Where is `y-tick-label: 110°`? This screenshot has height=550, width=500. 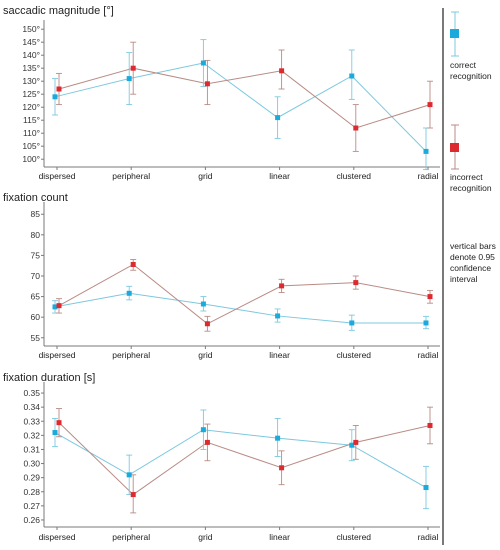
y-tick-label: 110° is located at coordinates (31, 133).